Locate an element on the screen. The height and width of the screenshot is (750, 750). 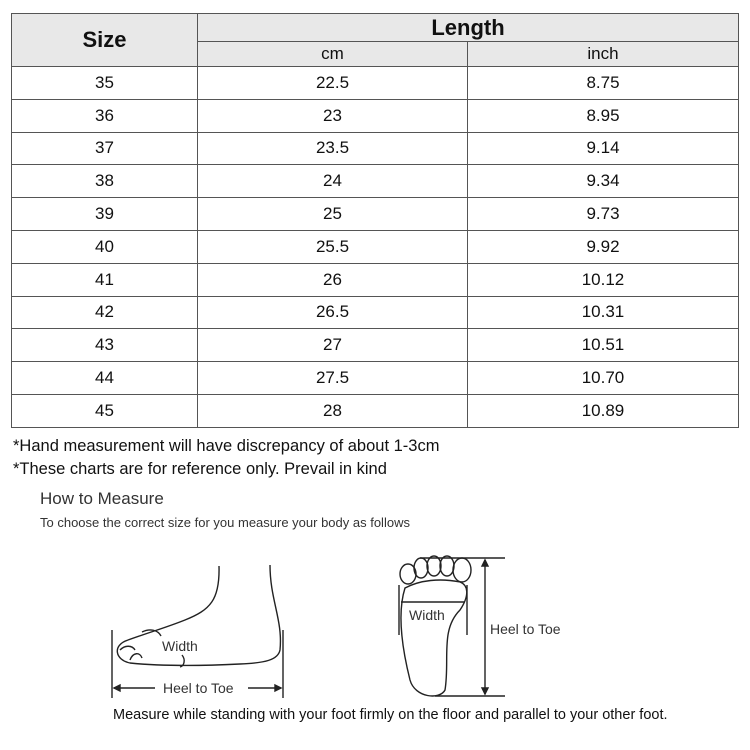
cell-inch: 9.34 is located at coordinates (603, 181).